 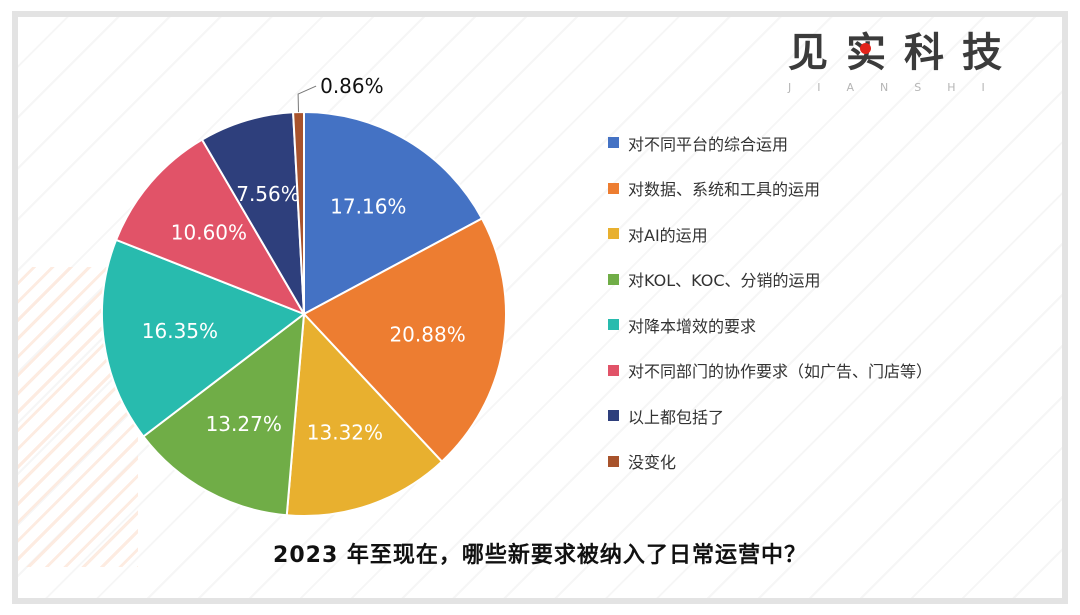 What do you see at coordinates (352, 86) in the screenshot?
I see `slice-label-8: 0.86%` at bounding box center [352, 86].